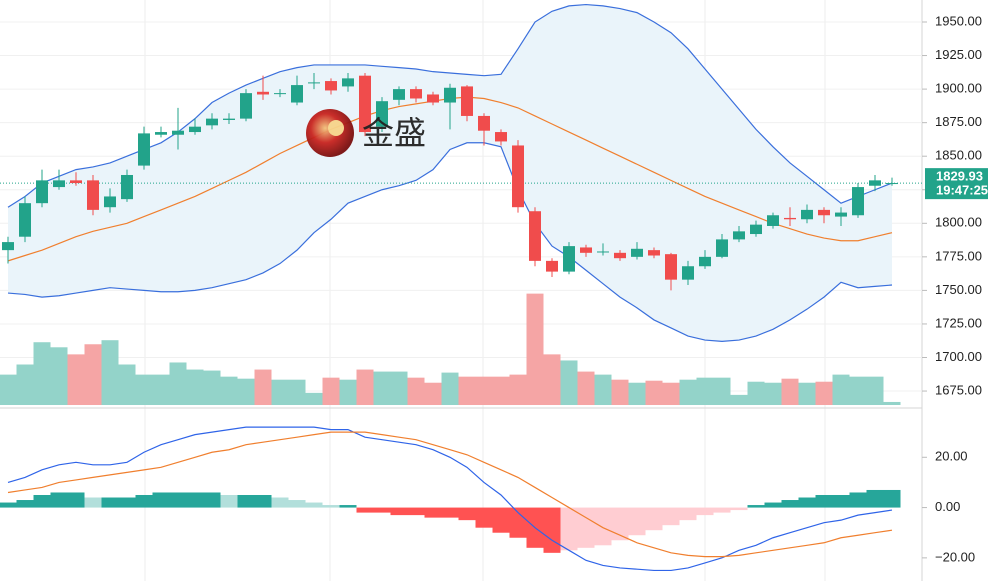  What do you see at coordinates (958, 155) in the screenshot?
I see `y-tick-label: 1850.00` at bounding box center [958, 155].